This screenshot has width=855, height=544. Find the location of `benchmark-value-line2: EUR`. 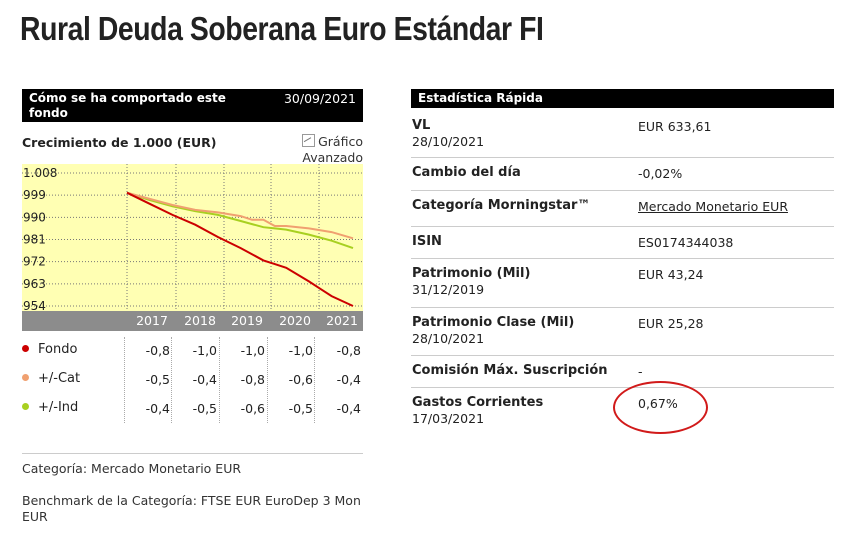

benchmark-value-line2: EUR is located at coordinates (35, 516).